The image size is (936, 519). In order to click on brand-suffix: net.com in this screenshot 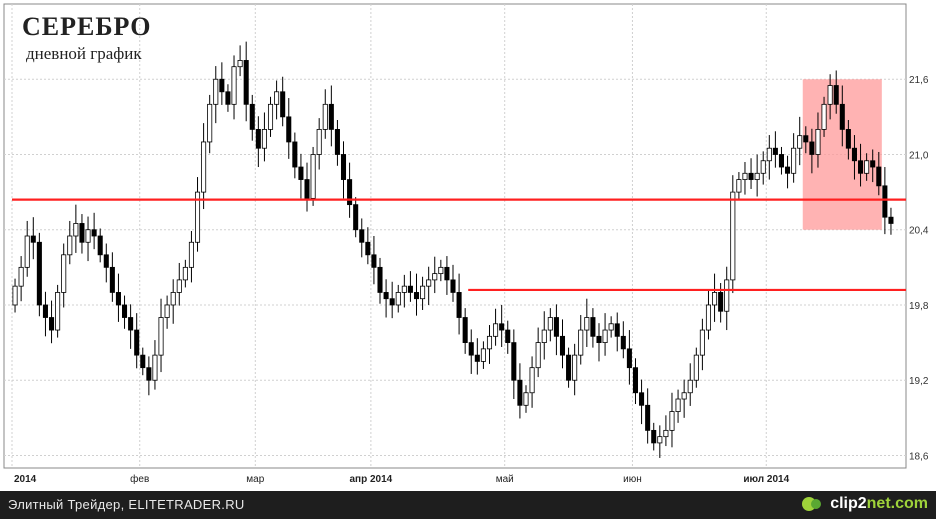, I will do `click(897, 503)`.